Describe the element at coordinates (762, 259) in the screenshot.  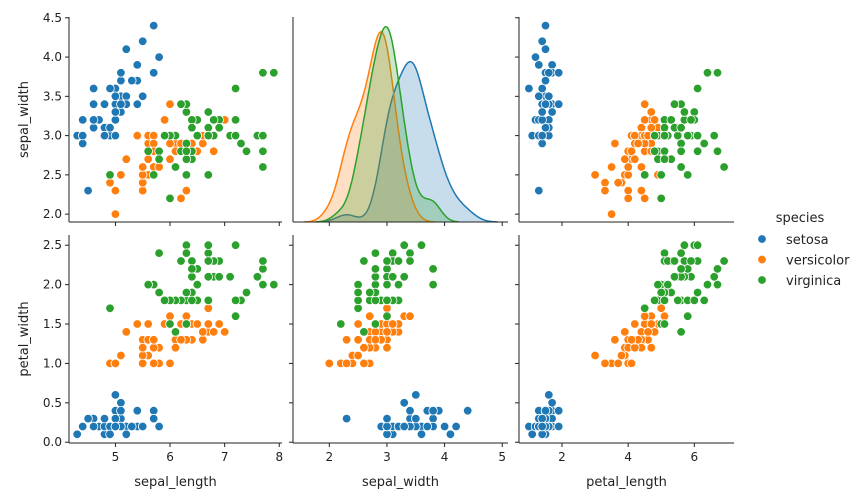
I see `legend-marker-versicolor` at that location.